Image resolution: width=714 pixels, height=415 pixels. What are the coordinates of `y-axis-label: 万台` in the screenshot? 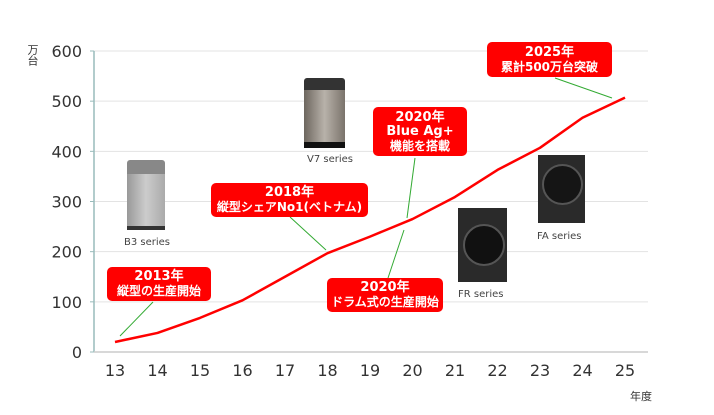 It's located at (32, 55).